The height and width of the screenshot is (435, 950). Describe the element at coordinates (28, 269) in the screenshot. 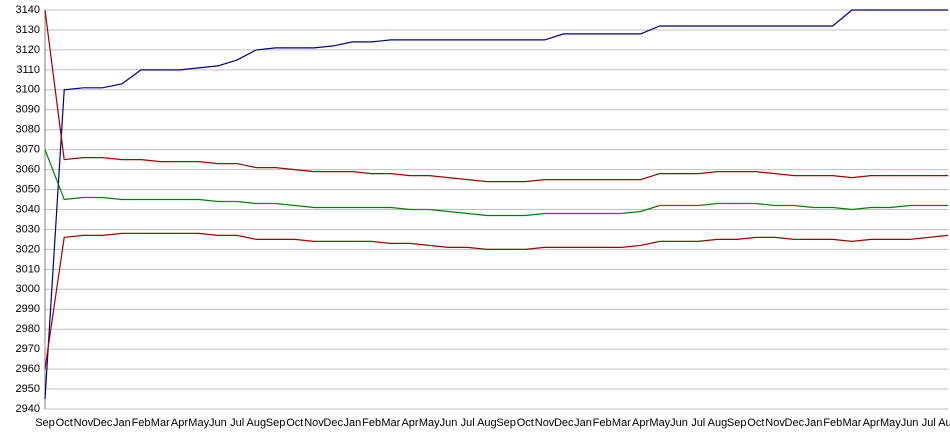

I see `y-tick-label: 3010` at that location.